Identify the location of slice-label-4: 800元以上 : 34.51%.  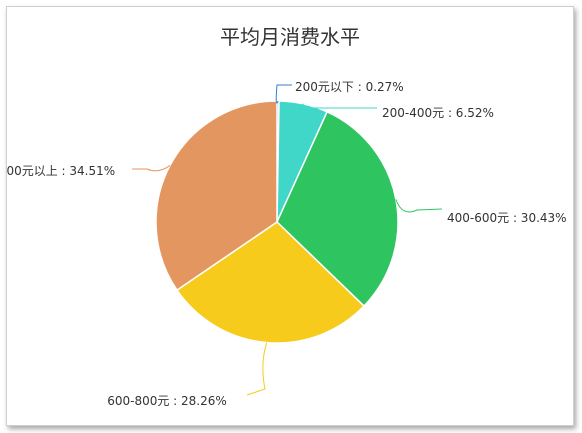
(61, 171).